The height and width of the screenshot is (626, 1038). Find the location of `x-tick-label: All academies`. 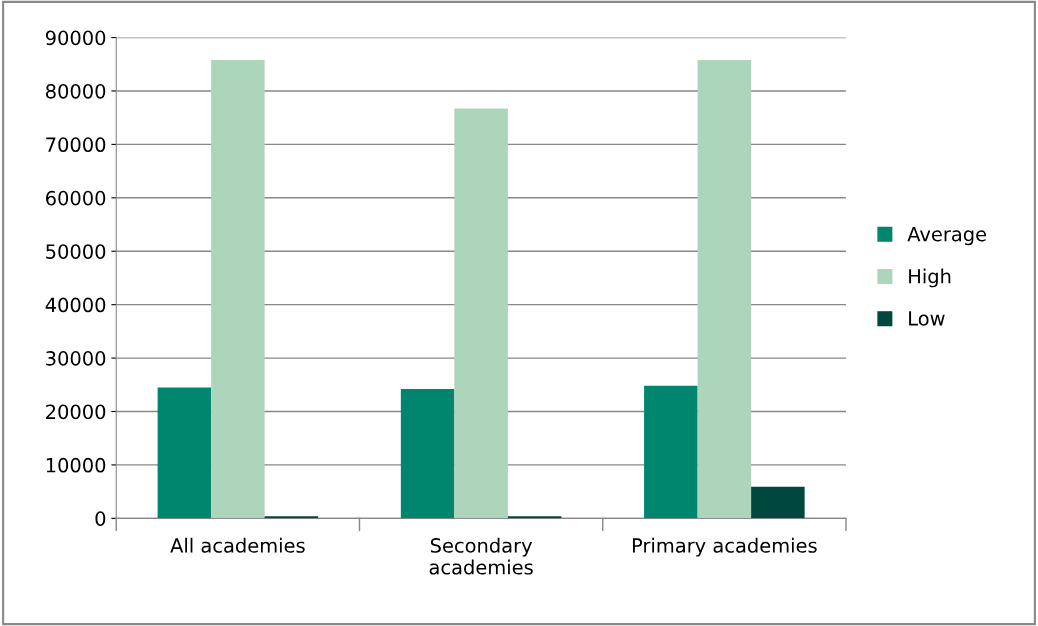

x-tick-label: All academies is located at coordinates (237, 545).